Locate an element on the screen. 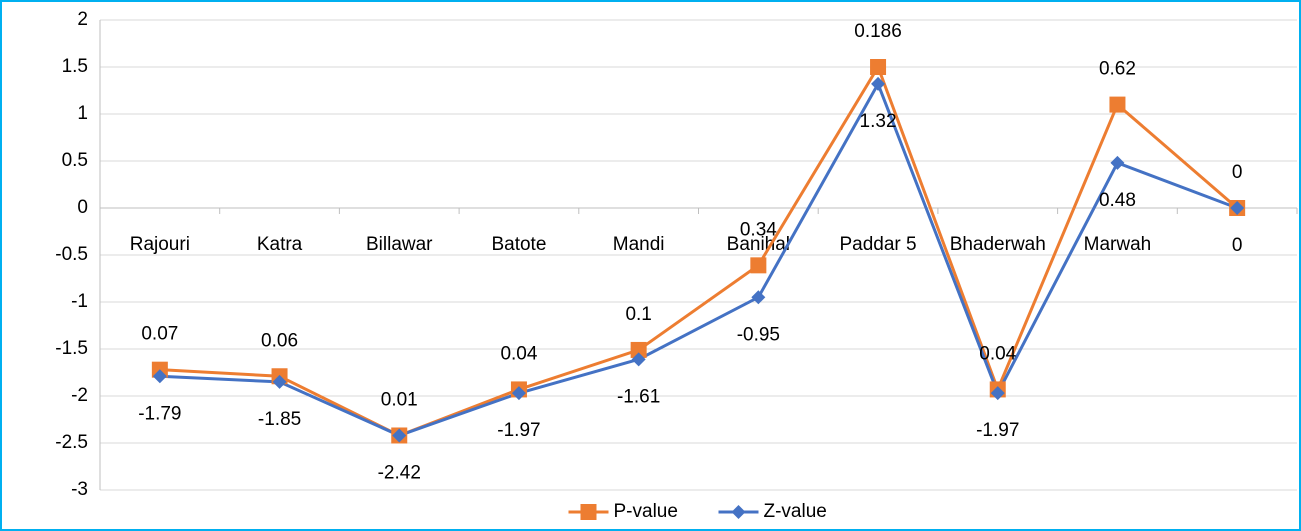 This screenshot has width=1301, height=531. x-tick-label: Bhaderwah is located at coordinates (998, 244).